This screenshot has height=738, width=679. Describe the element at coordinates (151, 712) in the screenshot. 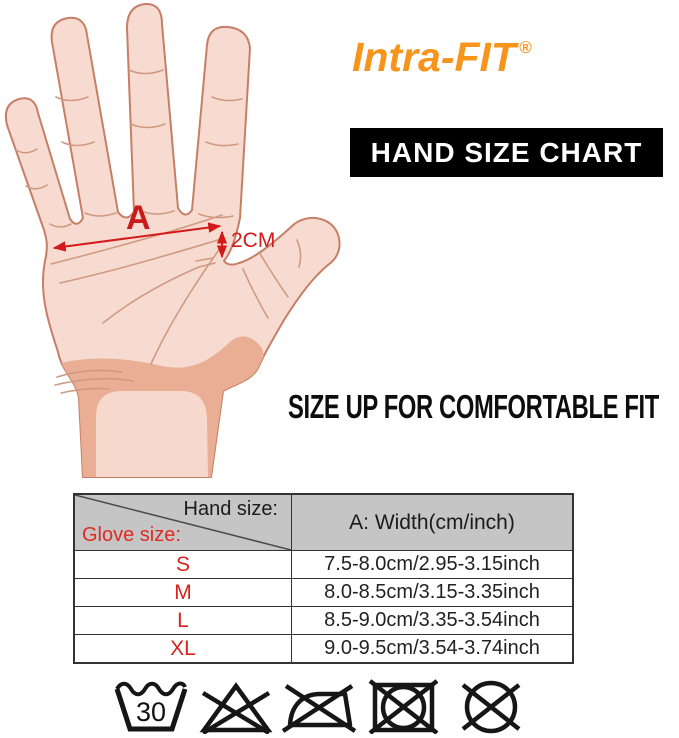

I see `wash-temp-label: 30` at that location.